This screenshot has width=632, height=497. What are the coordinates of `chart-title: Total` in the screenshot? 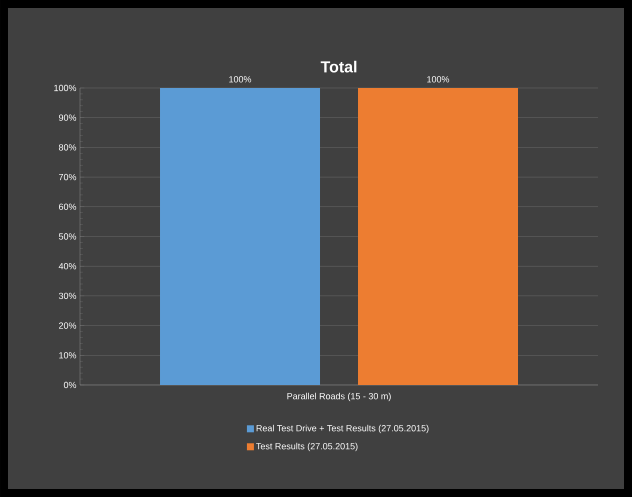 It's located at (338, 66).